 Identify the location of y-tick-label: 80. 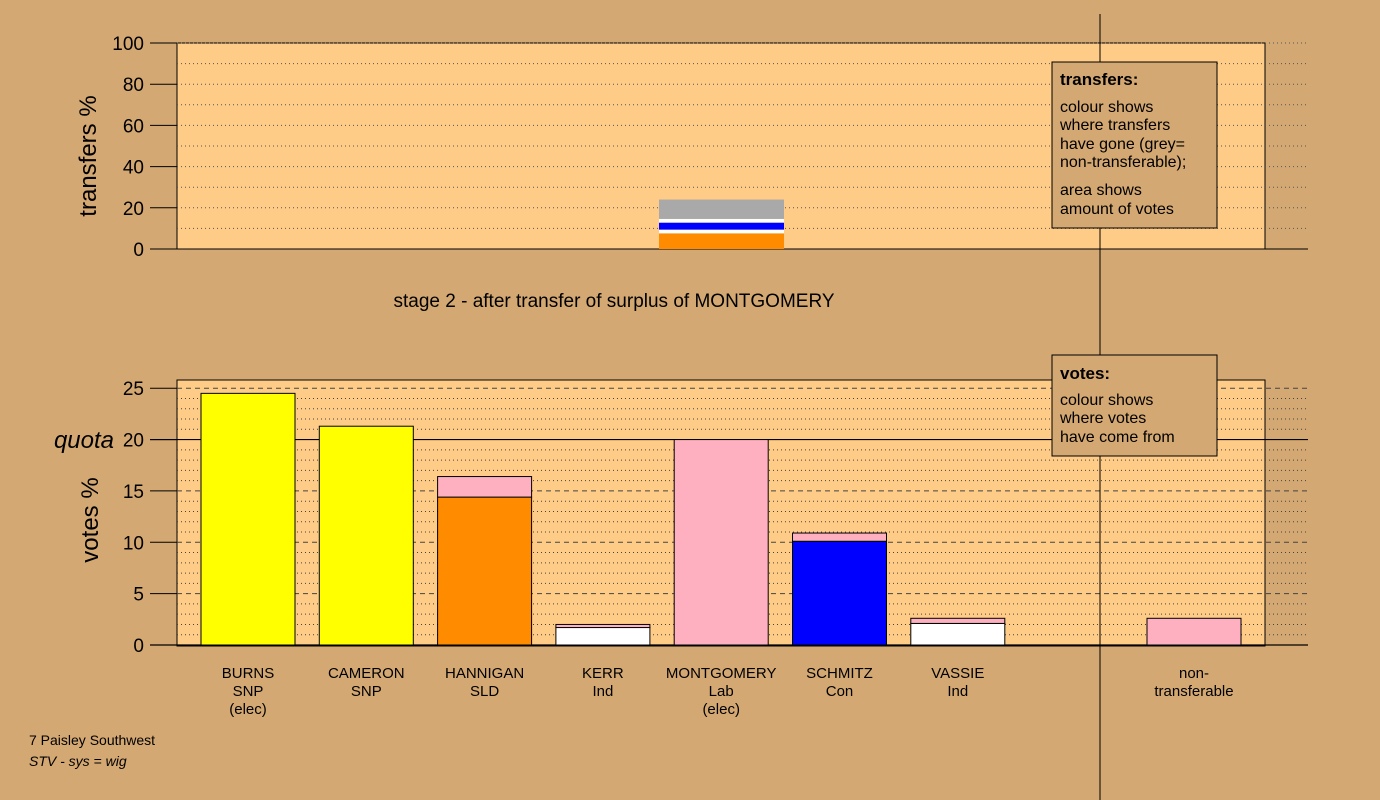
(133, 85).